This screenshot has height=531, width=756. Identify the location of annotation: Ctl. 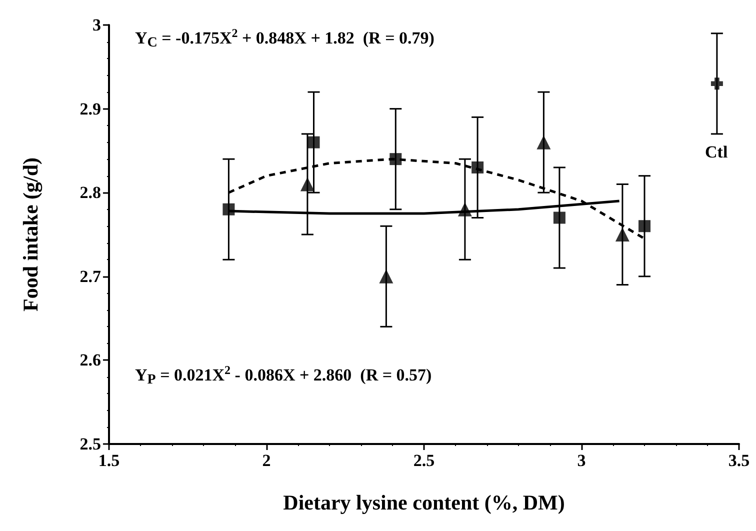
(716, 152).